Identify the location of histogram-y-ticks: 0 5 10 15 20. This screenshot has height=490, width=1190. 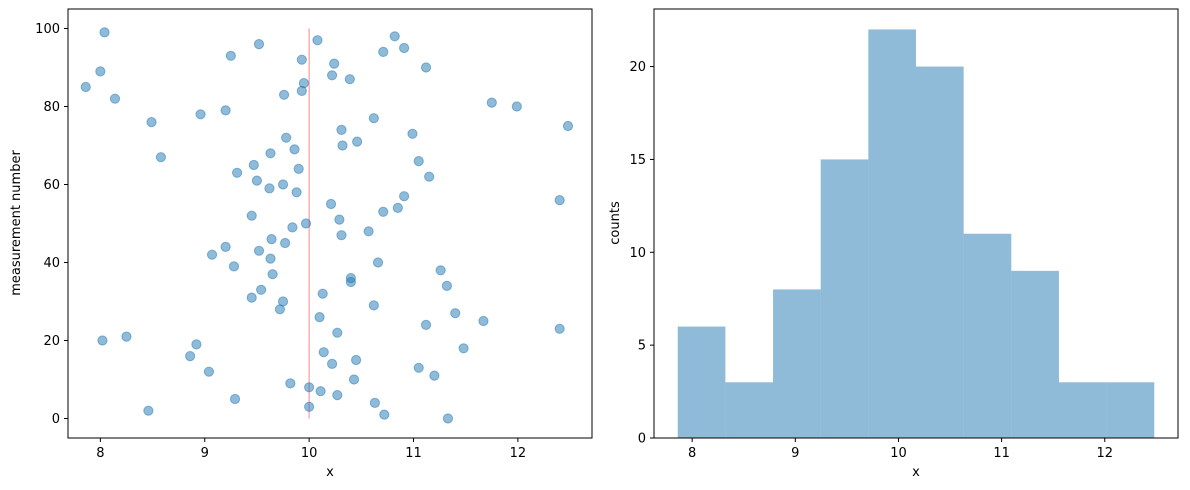
(641, 253).